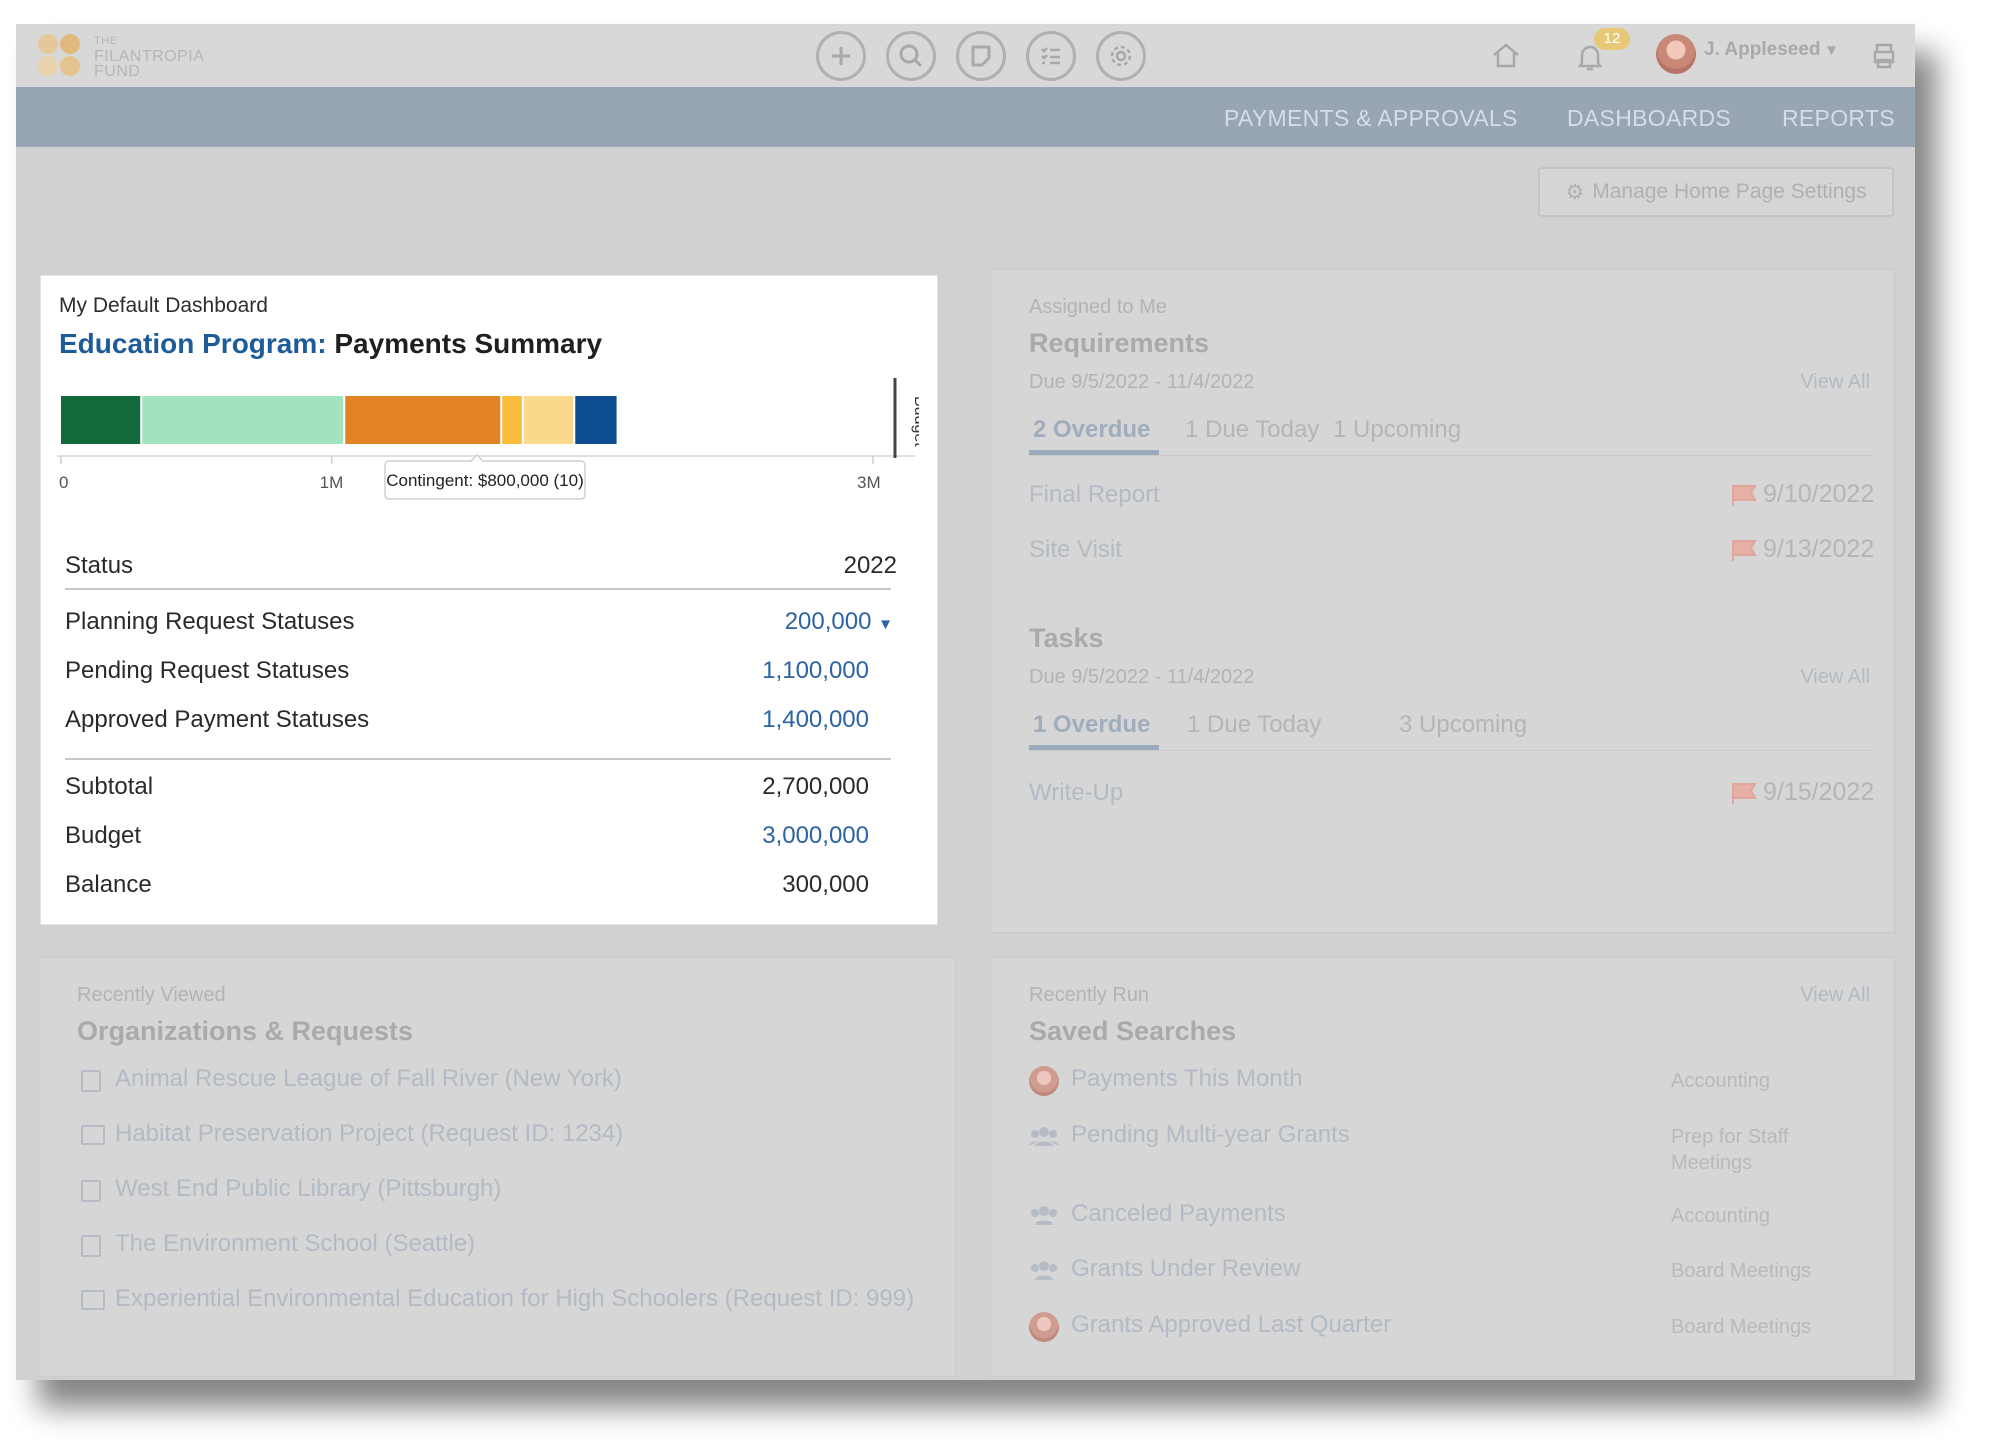  What do you see at coordinates (1076, 792) in the screenshot?
I see `task-link: Write-Up` at bounding box center [1076, 792].